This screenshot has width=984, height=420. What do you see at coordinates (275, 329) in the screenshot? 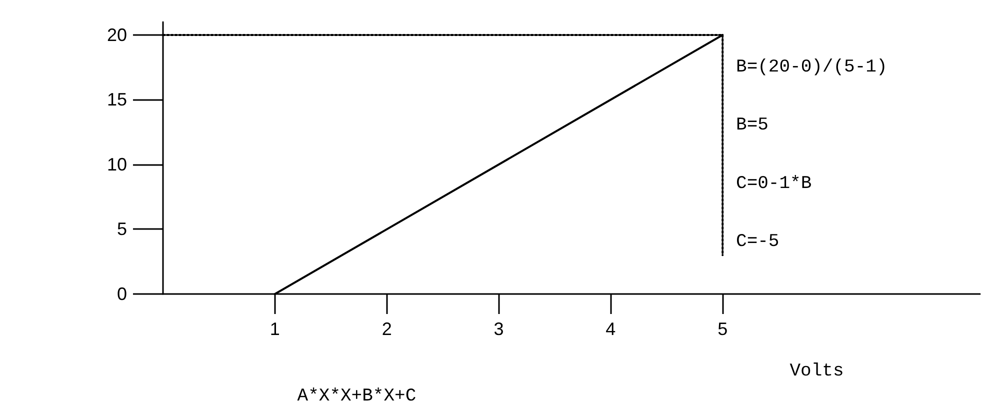
I see `x-tick-label: 1` at bounding box center [275, 329].